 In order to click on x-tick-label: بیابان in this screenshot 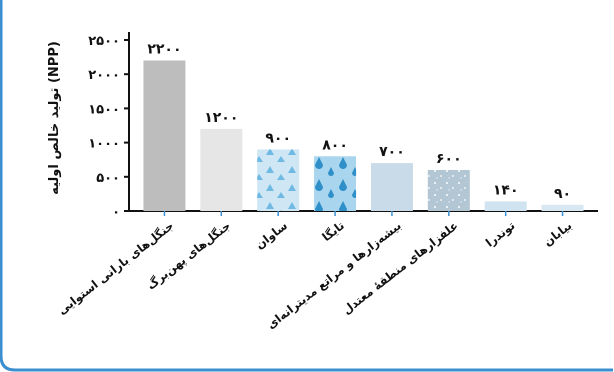, I will do `click(558, 233)`.